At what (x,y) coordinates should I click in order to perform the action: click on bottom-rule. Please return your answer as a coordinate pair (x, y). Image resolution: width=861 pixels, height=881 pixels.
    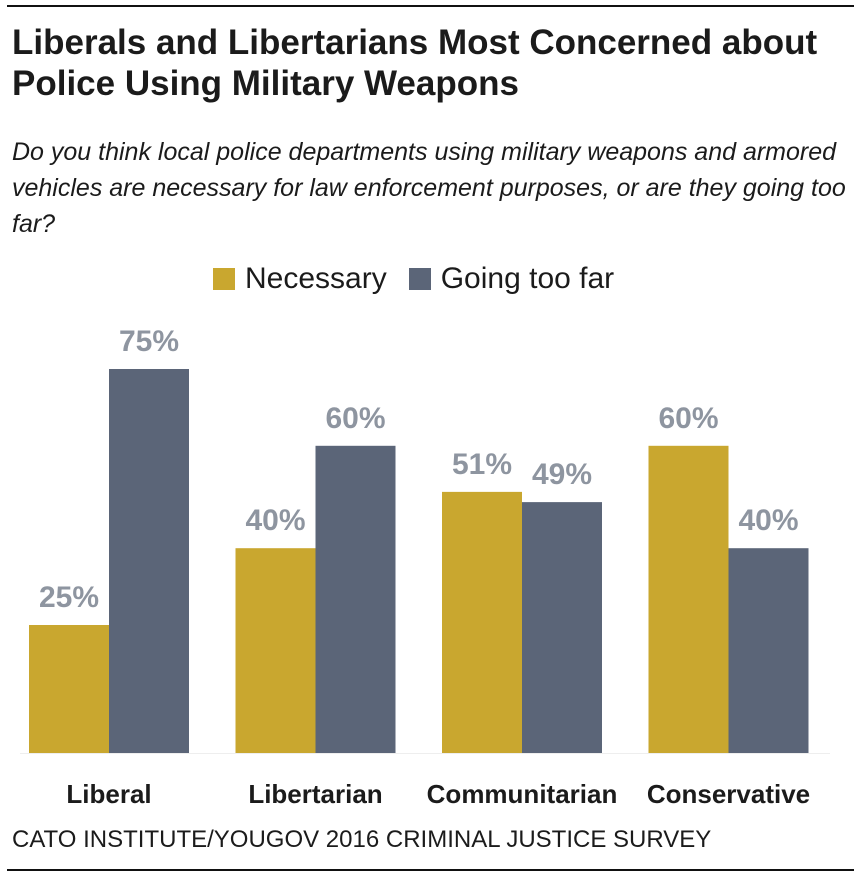
    Looking at the image, I should click on (430, 870).